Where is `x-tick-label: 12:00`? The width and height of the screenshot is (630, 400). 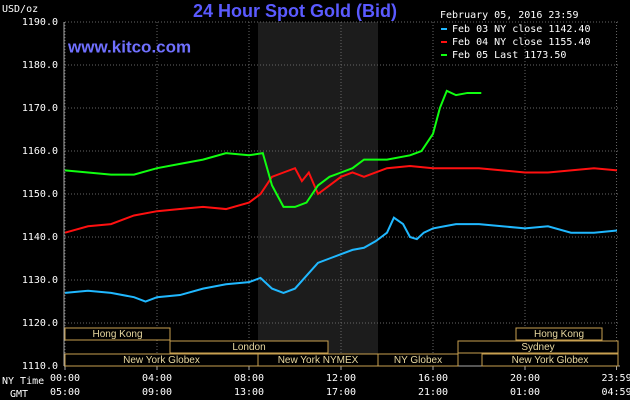
x-tick-label: 12:00 is located at coordinates (341, 378).